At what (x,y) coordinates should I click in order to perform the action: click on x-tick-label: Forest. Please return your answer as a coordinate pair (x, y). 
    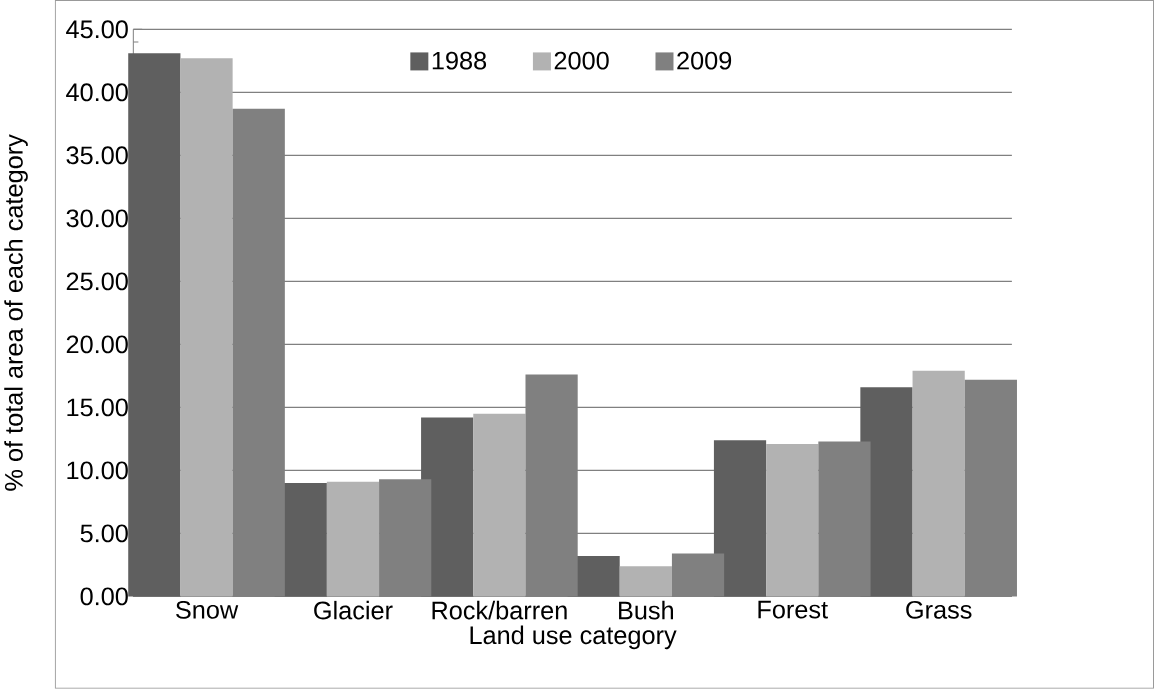
    Looking at the image, I should click on (793, 610).